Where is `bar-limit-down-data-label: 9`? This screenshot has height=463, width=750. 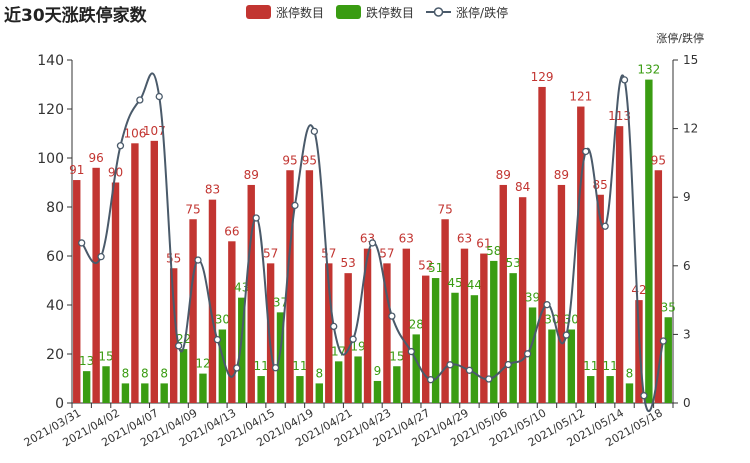 bar-limit-down-data-label: 9 is located at coordinates (378, 371).